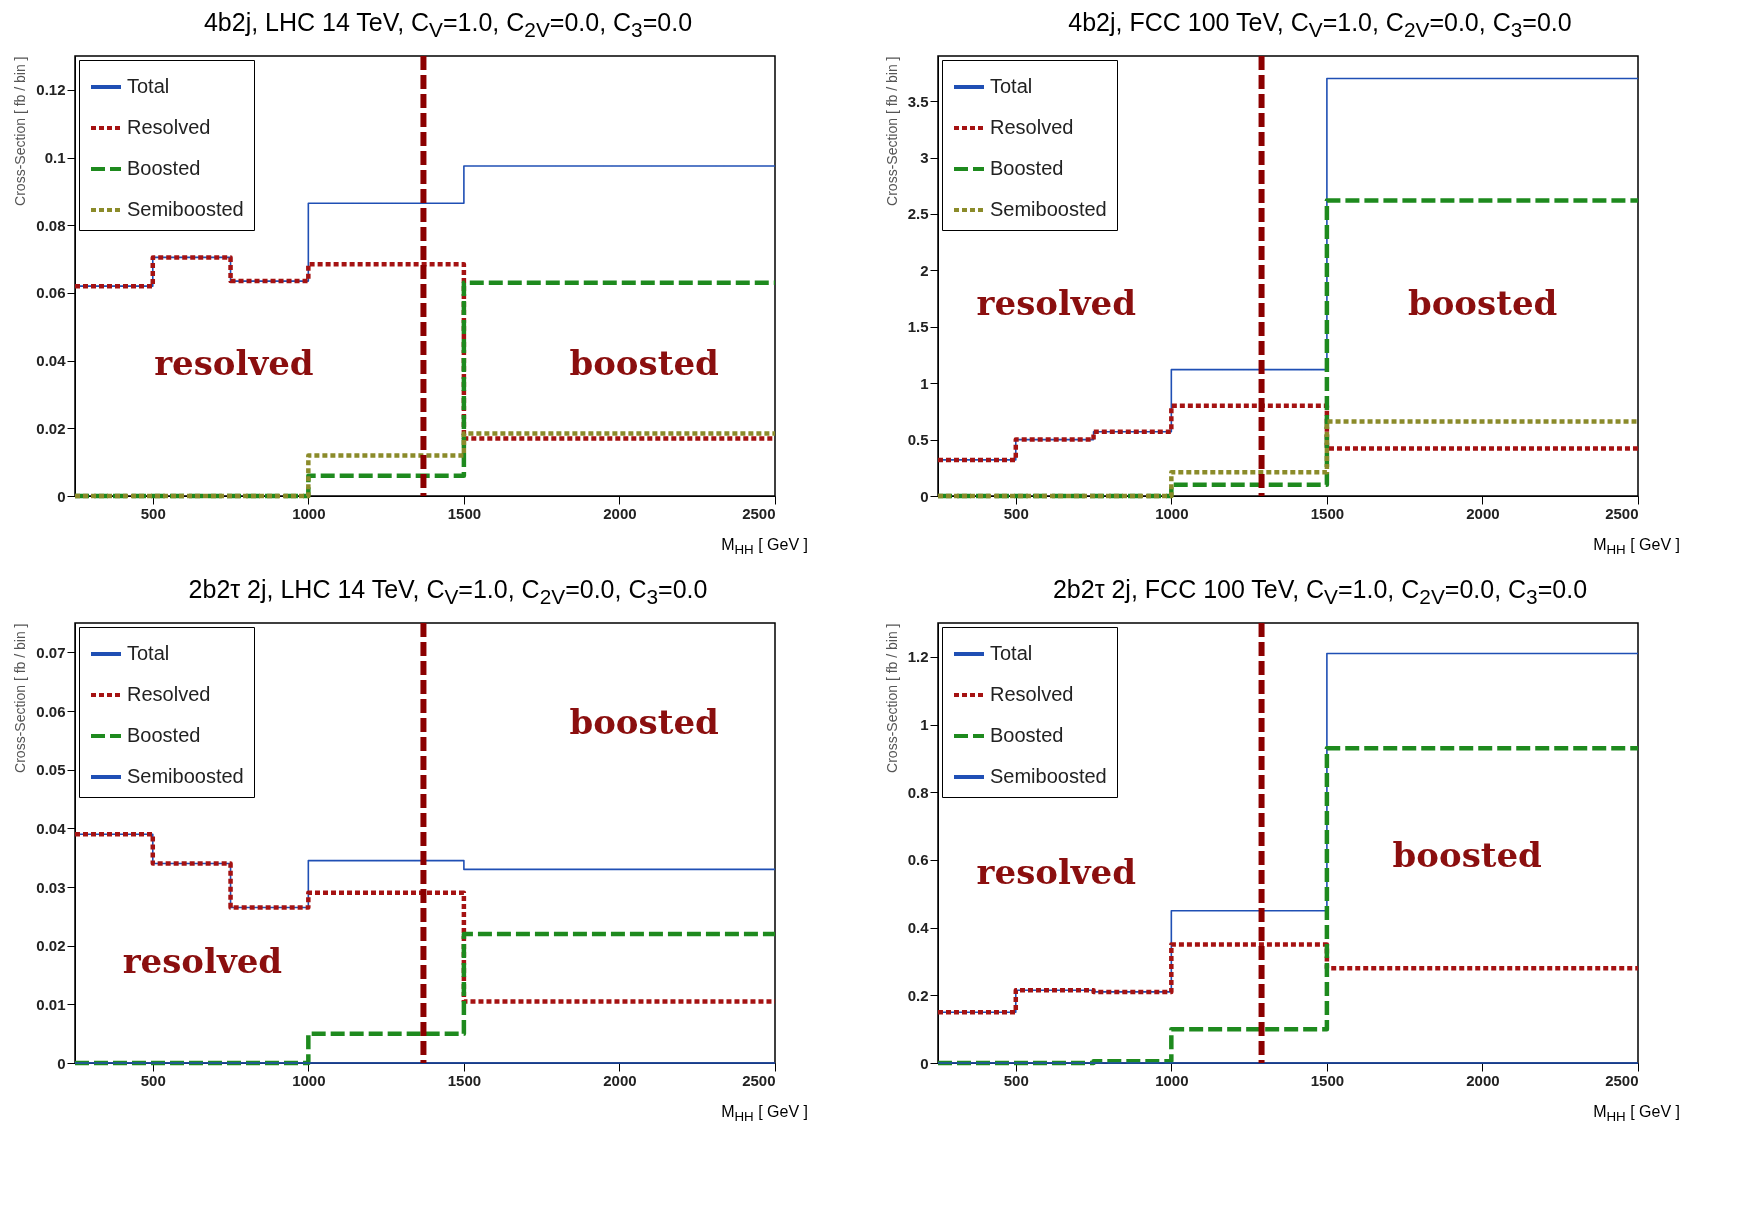  What do you see at coordinates (918, 101) in the screenshot?
I see `y-tick-label: 3.5` at bounding box center [918, 101].